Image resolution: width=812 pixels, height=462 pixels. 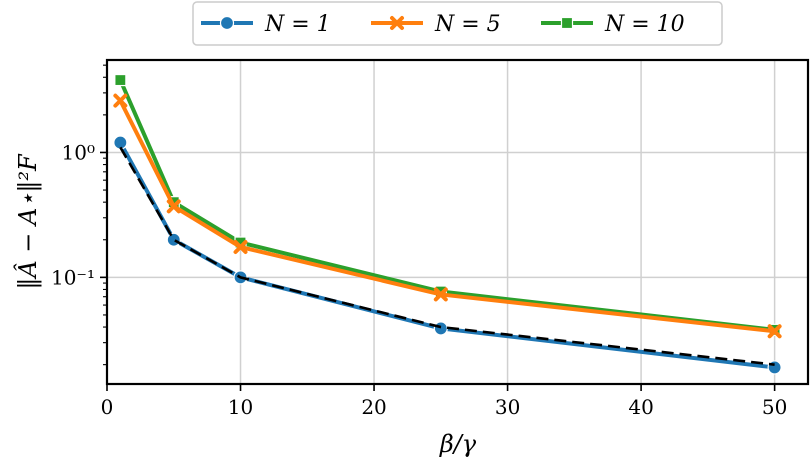 I want to click on x-tick-label: 50, so click(x=774, y=407).